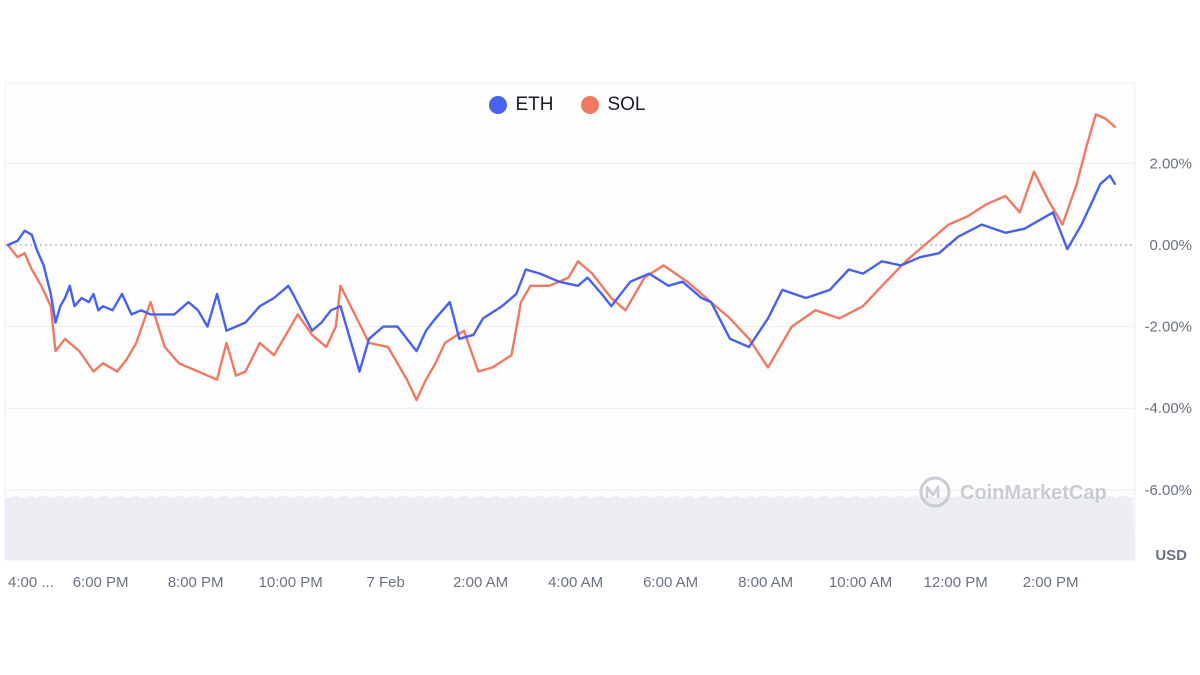 This screenshot has width=1200, height=675. I want to click on y-axis: 2.00% 0.00% -2.00% -4.00% -6.00%, so click(1168, 326).